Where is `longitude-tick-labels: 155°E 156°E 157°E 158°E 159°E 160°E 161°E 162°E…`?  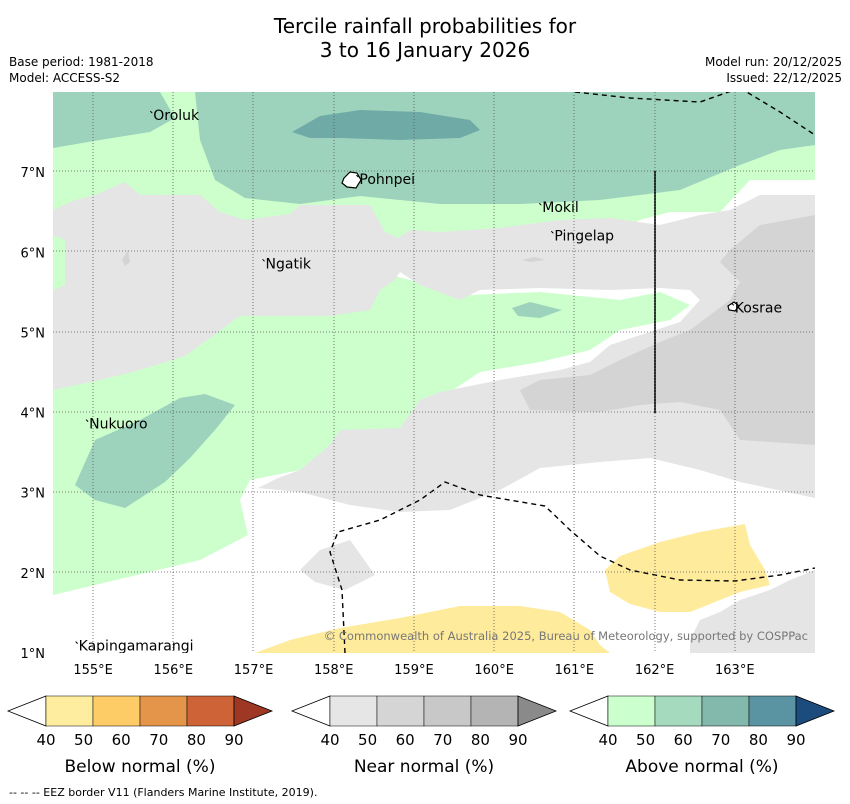 longitude-tick-labels: 155°E 156°E 157°E 158°E 159°E 160°E 161°E 162°E… is located at coordinates (413, 670).